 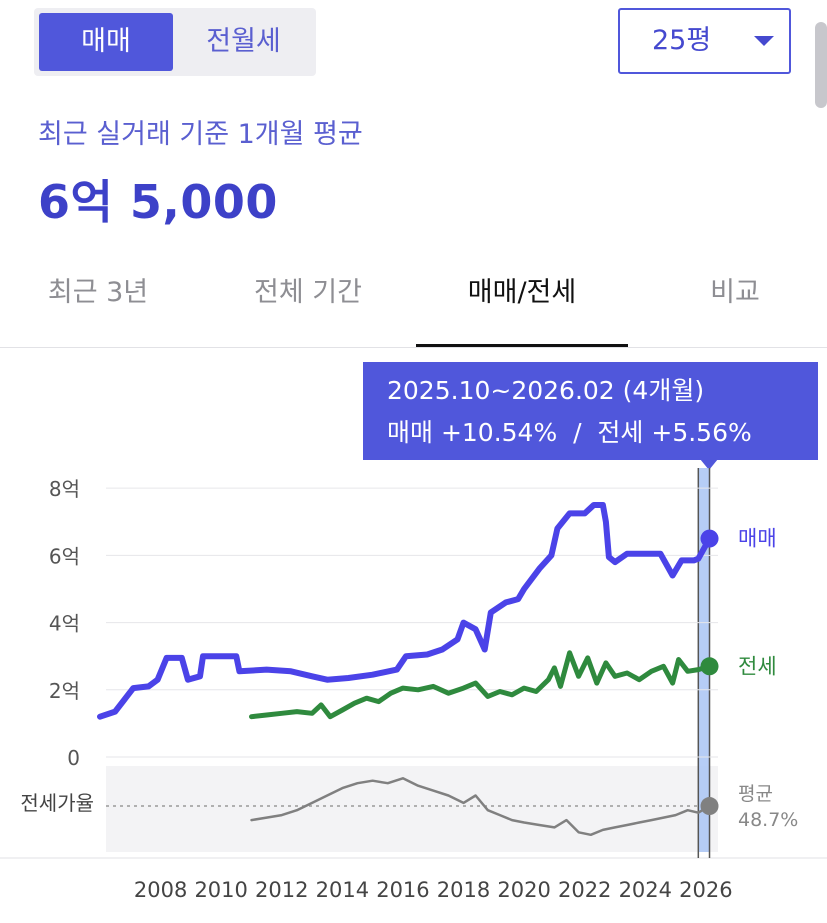 What do you see at coordinates (757, 666) in the screenshot?
I see `jeonse-series-label: 전세` at bounding box center [757, 666].